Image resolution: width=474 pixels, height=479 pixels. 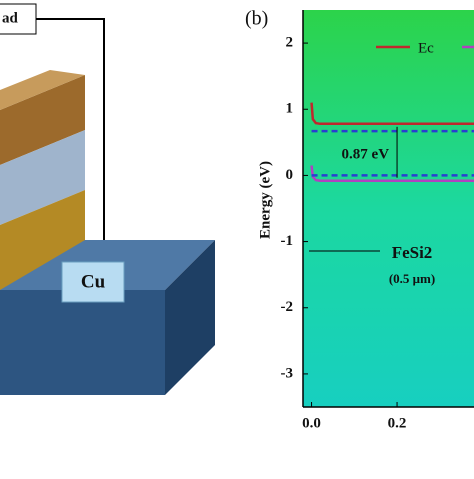 What do you see at coordinates (366, 154) in the screenshot?
I see `annotation: 0.87 eV` at bounding box center [366, 154].